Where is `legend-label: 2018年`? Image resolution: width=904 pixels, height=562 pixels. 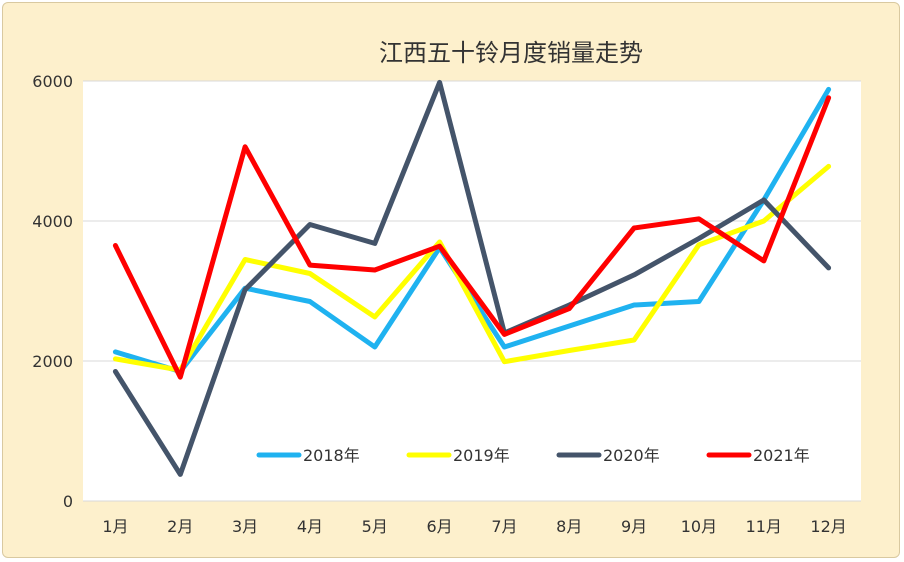 legend-label: 2018年 is located at coordinates (331, 455).